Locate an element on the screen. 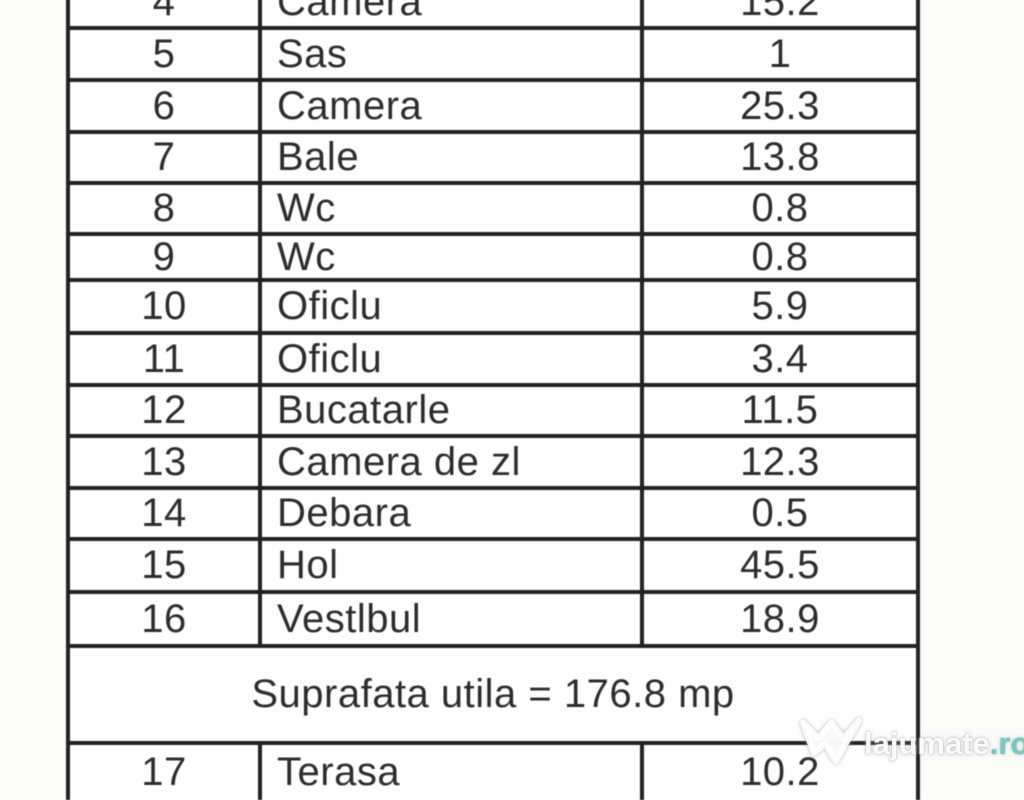  room-area: 11.5 is located at coordinates (780, 410).